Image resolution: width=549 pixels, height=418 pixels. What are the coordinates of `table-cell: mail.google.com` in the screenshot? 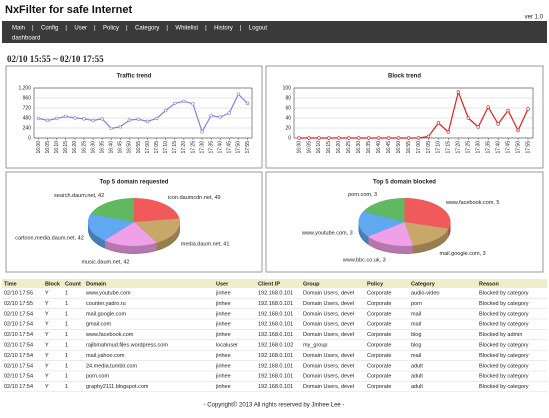 It's located at (106, 314).